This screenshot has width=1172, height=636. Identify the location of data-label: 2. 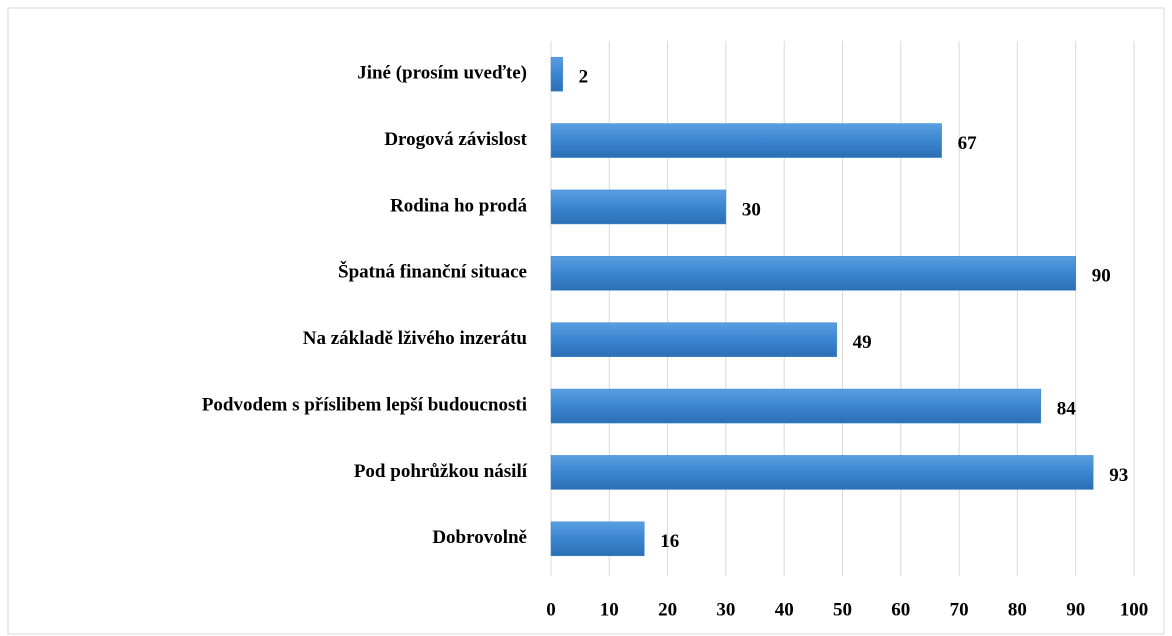
(584, 77).